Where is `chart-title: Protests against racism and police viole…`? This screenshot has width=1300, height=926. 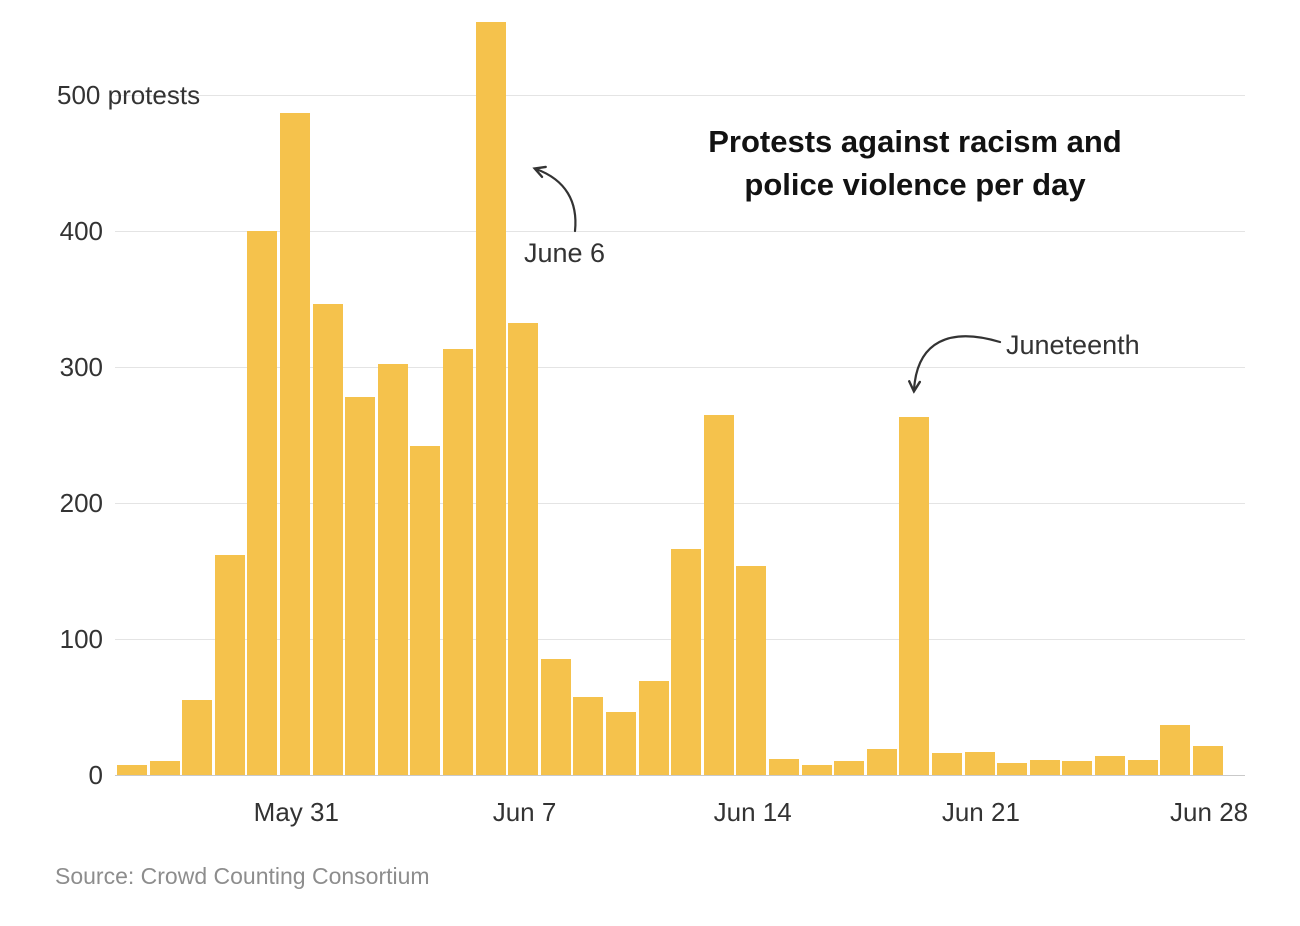 chart-title: Protests against racism and police viole… is located at coordinates (915, 163).